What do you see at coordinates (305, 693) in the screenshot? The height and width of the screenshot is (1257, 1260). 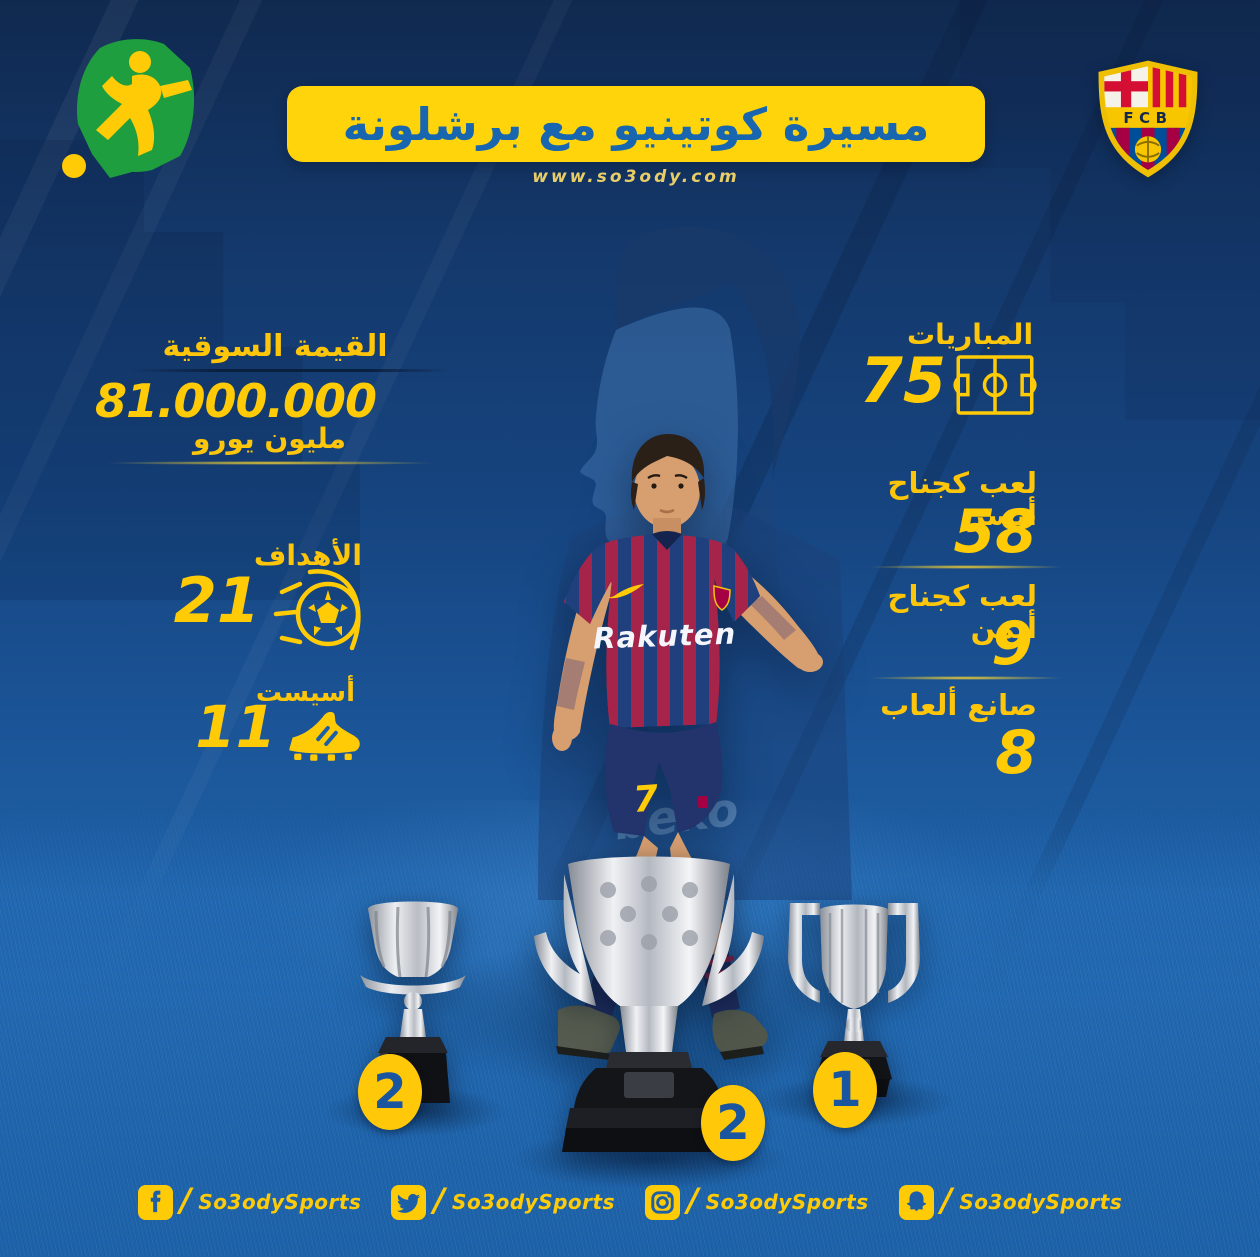 I see `assists-label: أسيست` at bounding box center [305, 693].